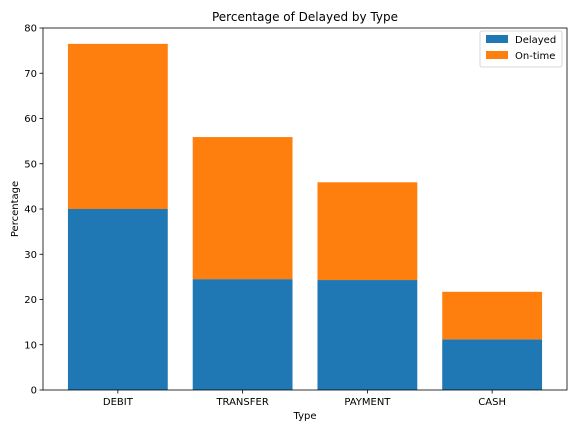  Describe the element at coordinates (497, 39) in the screenshot. I see `legend-swatch-delayed` at that location.